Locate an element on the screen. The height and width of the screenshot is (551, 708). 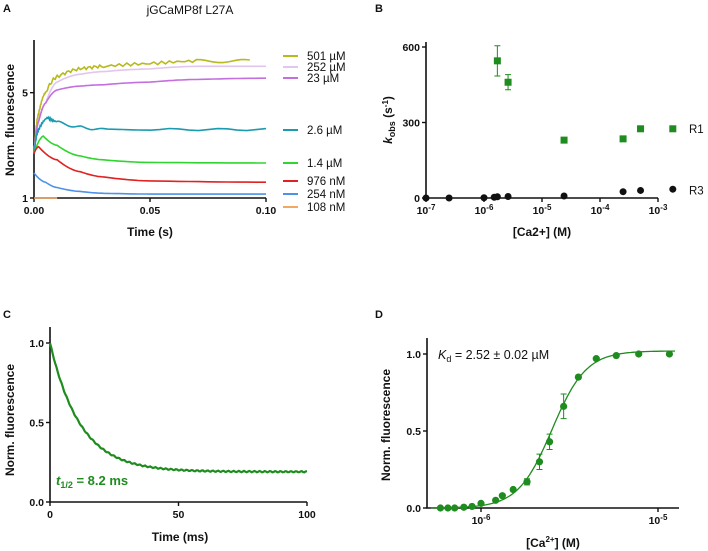
legend-label-2: 23 µM is located at coordinates (323, 79).